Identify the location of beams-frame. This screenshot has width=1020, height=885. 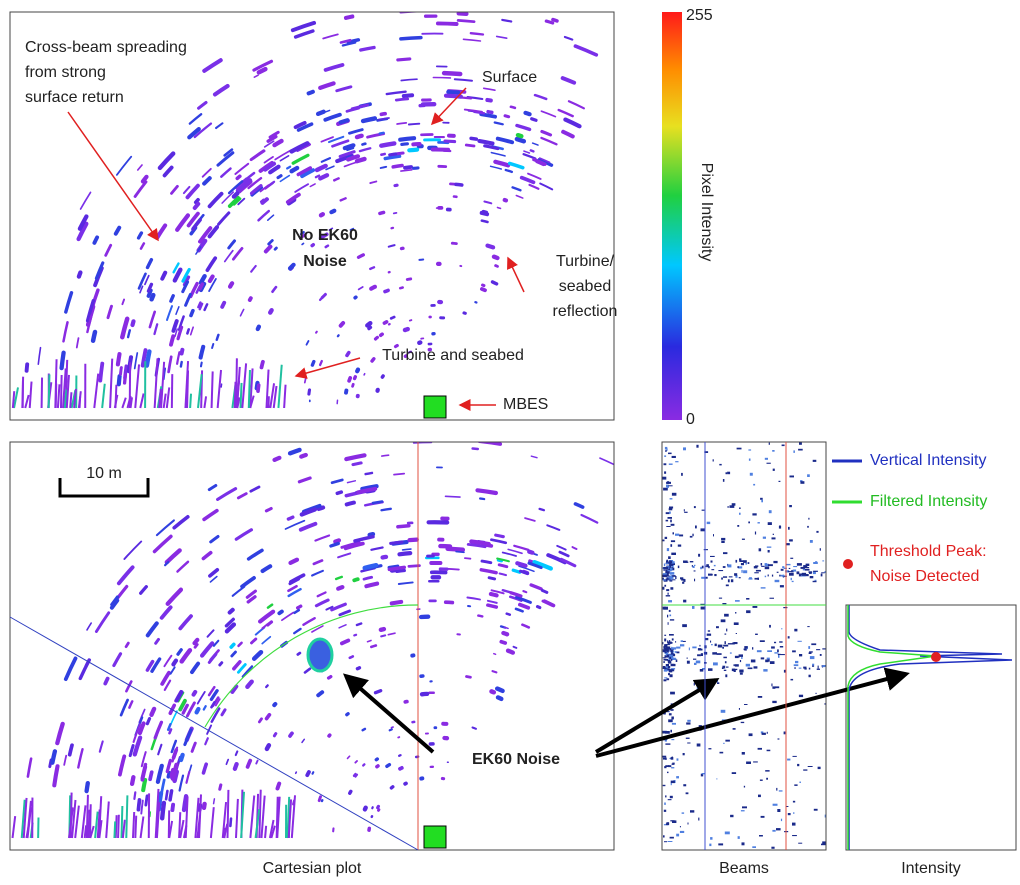
(744, 646).